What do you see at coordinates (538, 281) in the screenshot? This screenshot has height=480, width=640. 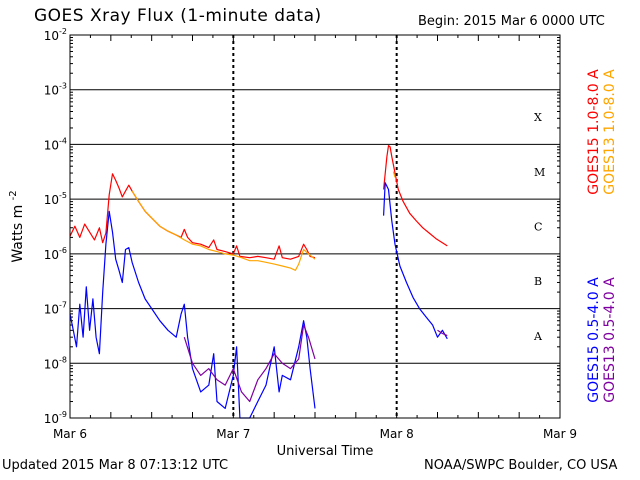 I see `flare-class-B: B` at bounding box center [538, 281].